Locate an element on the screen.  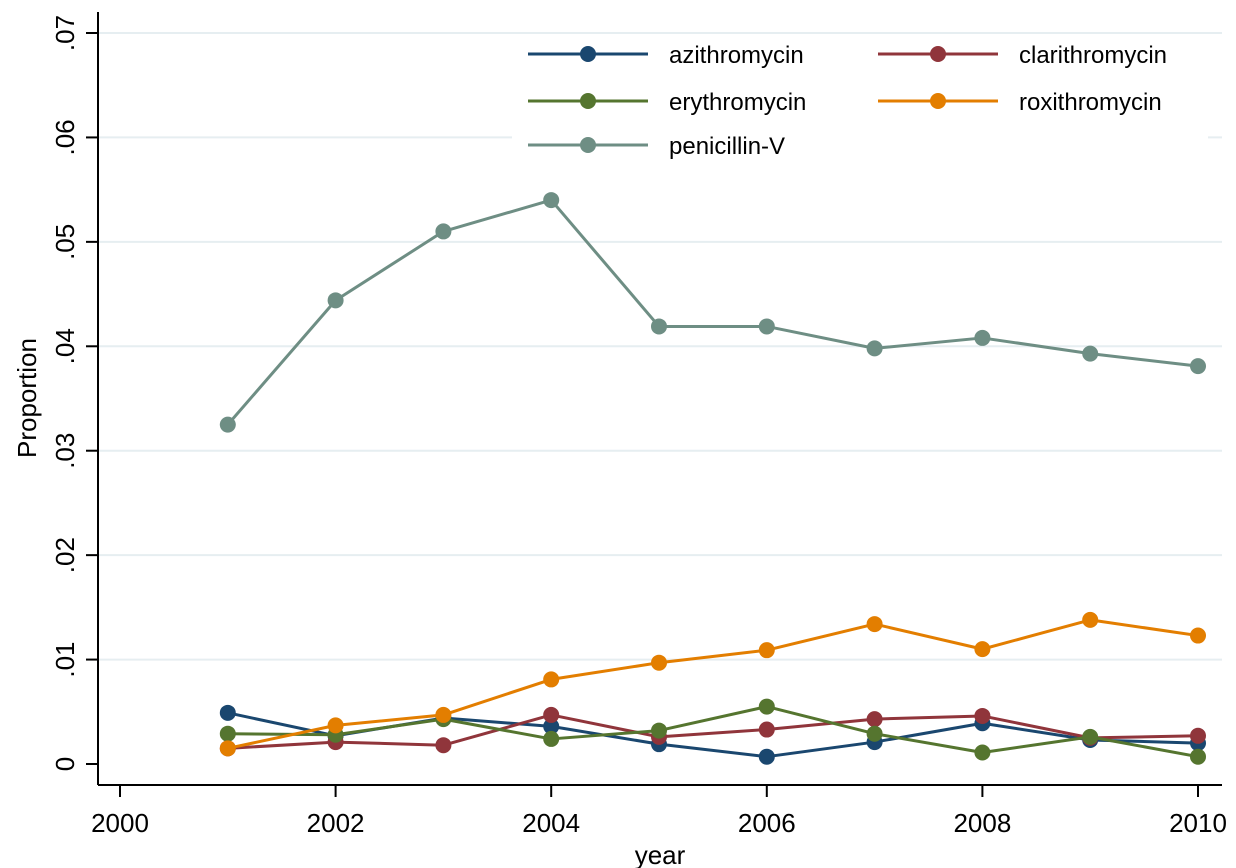
legend-label: azithromycin is located at coordinates (736, 55).